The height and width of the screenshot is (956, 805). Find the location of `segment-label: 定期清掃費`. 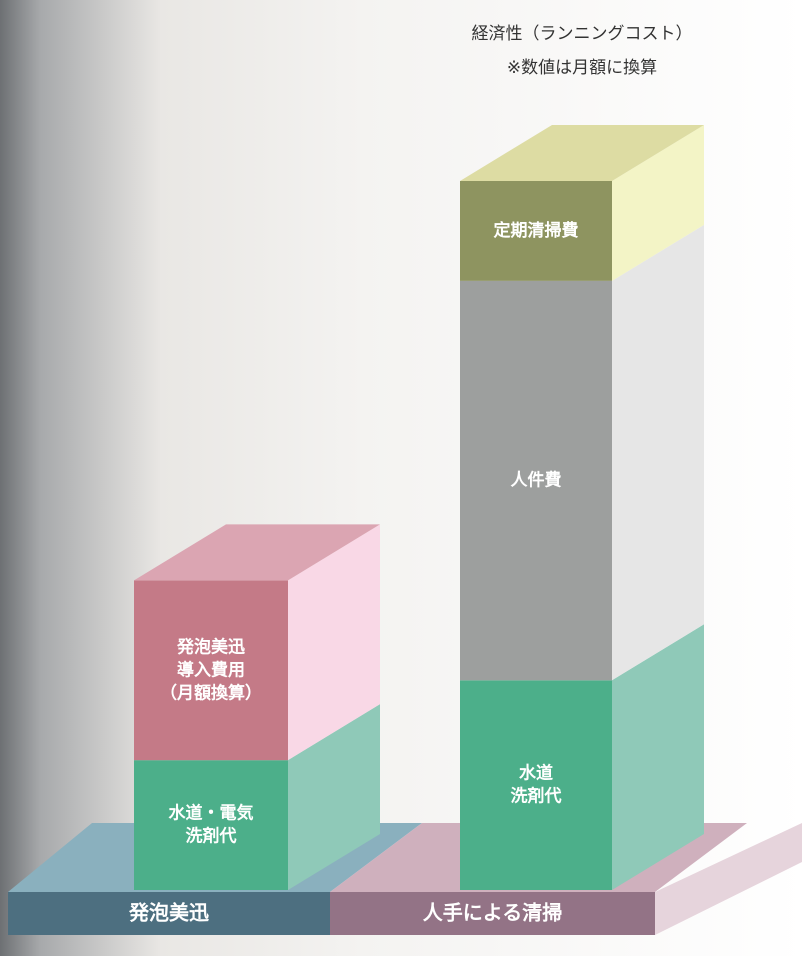

segment-label: 定期清掃費 is located at coordinates (536, 230).